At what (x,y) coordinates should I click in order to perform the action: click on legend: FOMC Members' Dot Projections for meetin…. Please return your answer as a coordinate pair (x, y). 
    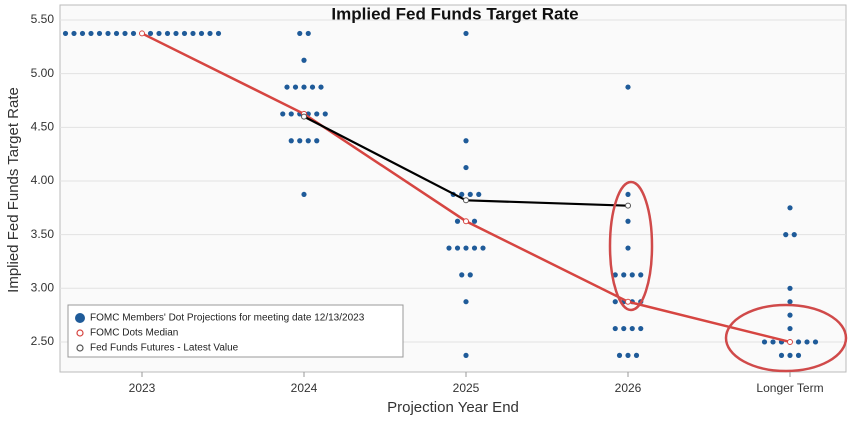
    Looking at the image, I should click on (235, 331).